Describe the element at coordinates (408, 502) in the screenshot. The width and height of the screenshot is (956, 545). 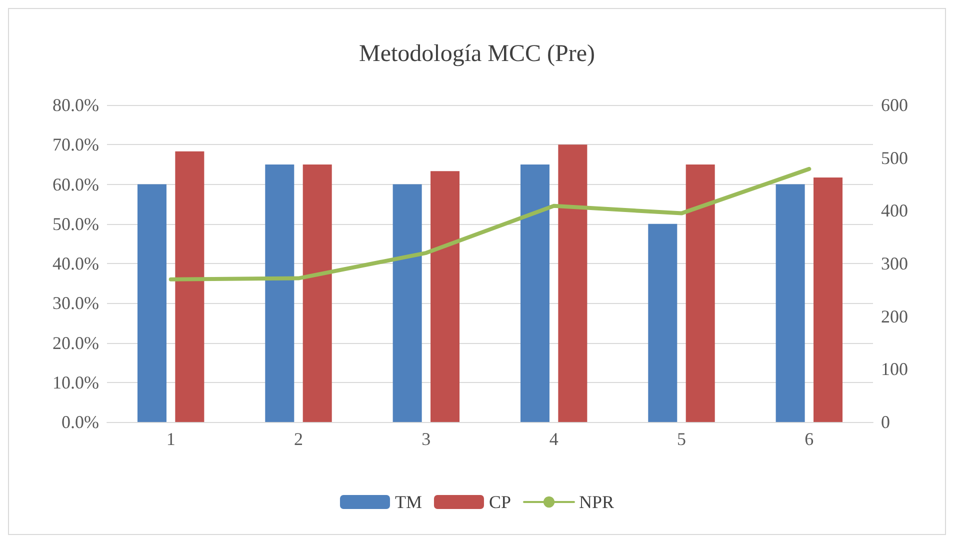
I see `legend-label: TM` at that location.